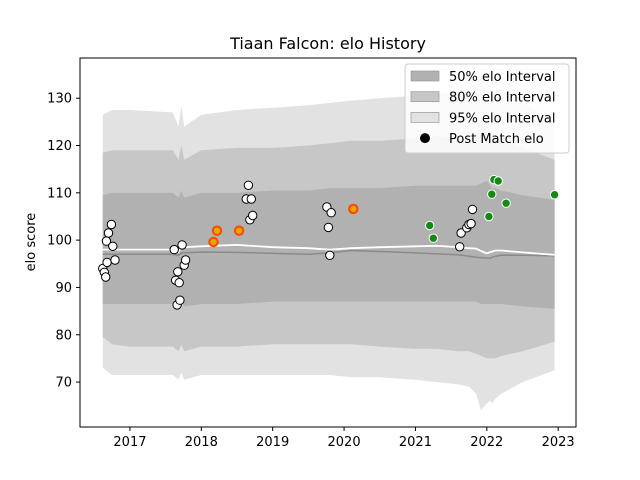  Describe the element at coordinates (558, 442) in the screenshot. I see `x-tick-label: 2023` at that location.